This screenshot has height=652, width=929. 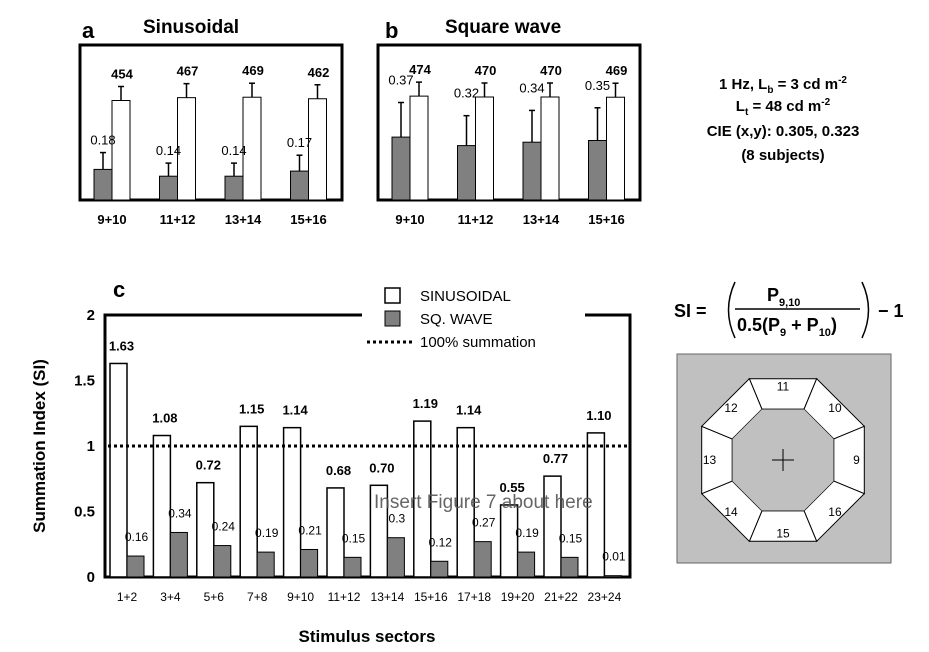 I want to click on sector-diagram: 11 10 9 16 15 14 13 12, so click(x=784, y=458).